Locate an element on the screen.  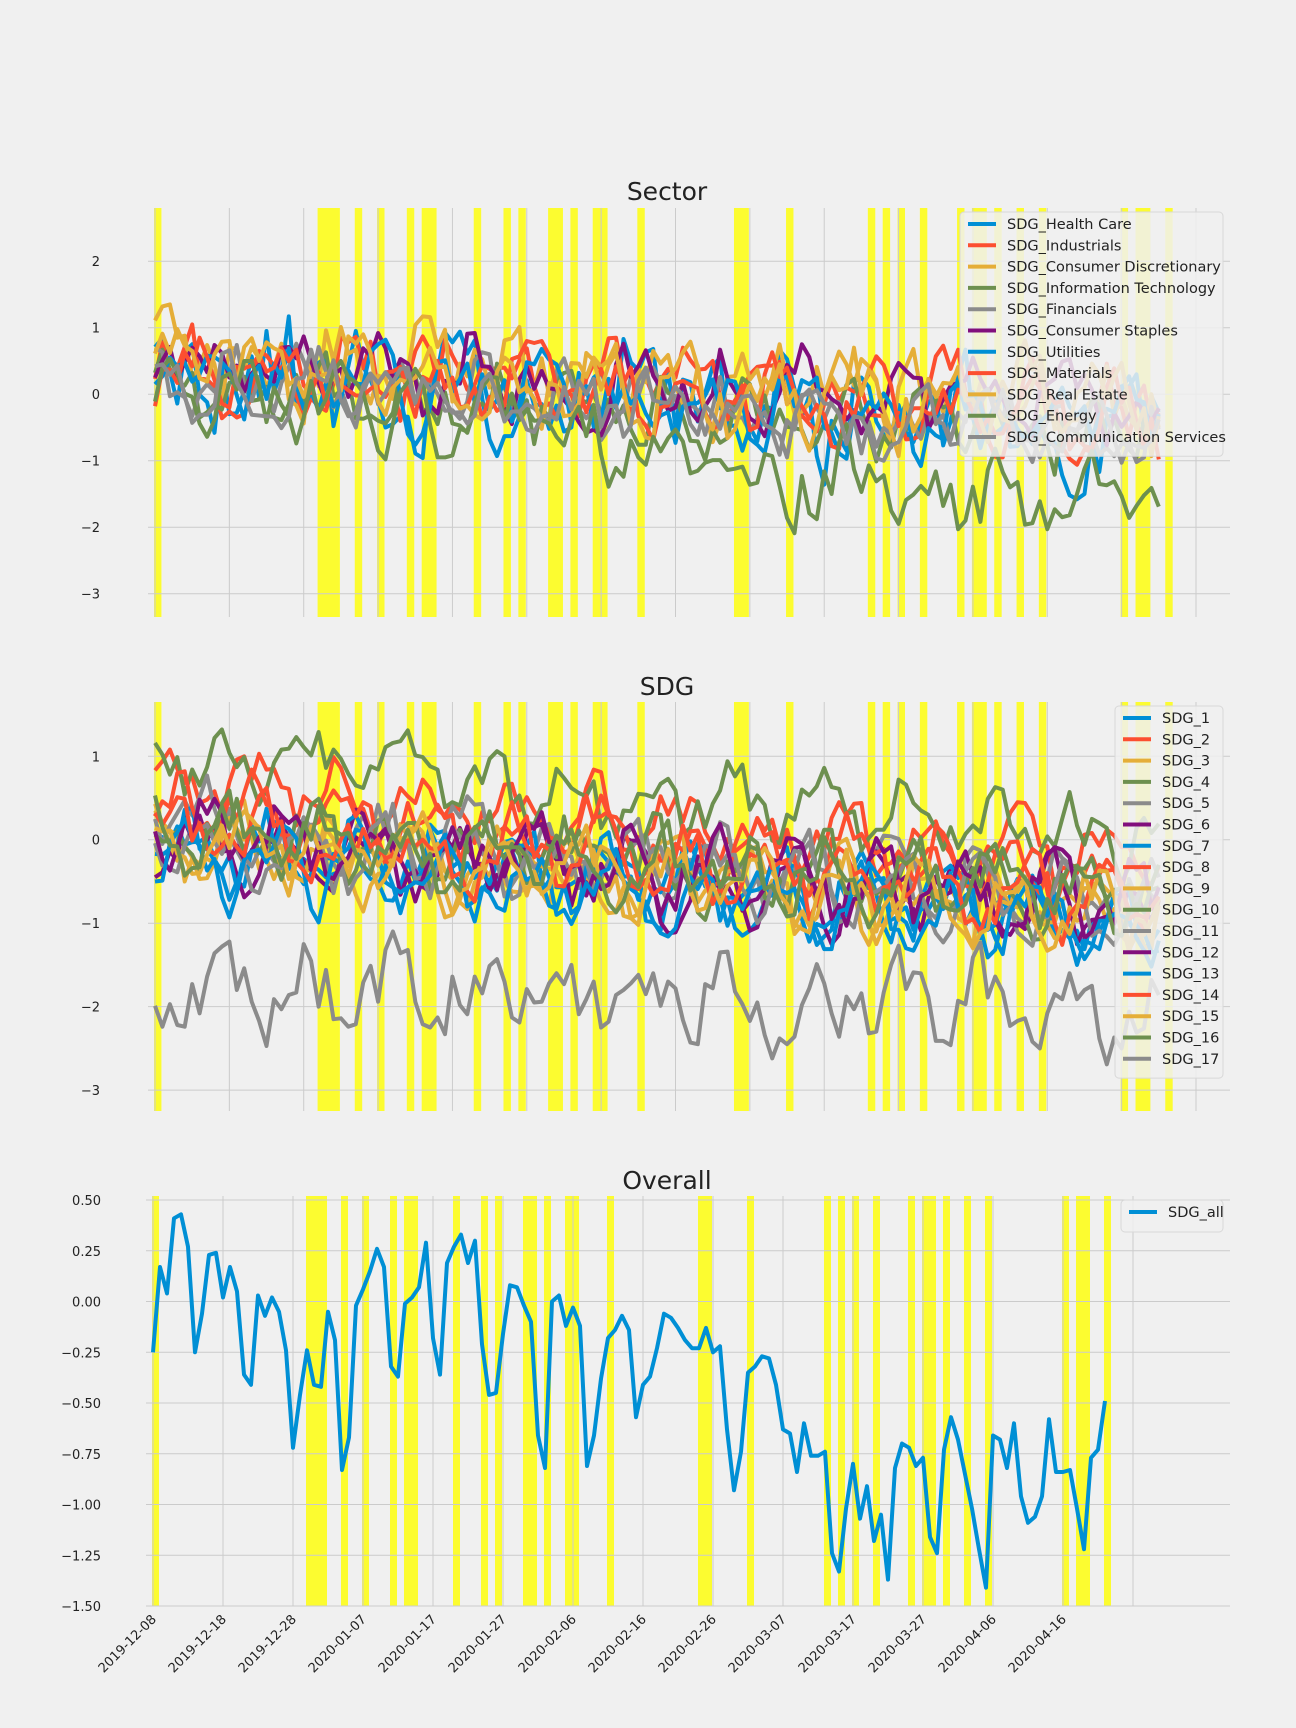
sector-title: Sector is located at coordinates (667, 191).